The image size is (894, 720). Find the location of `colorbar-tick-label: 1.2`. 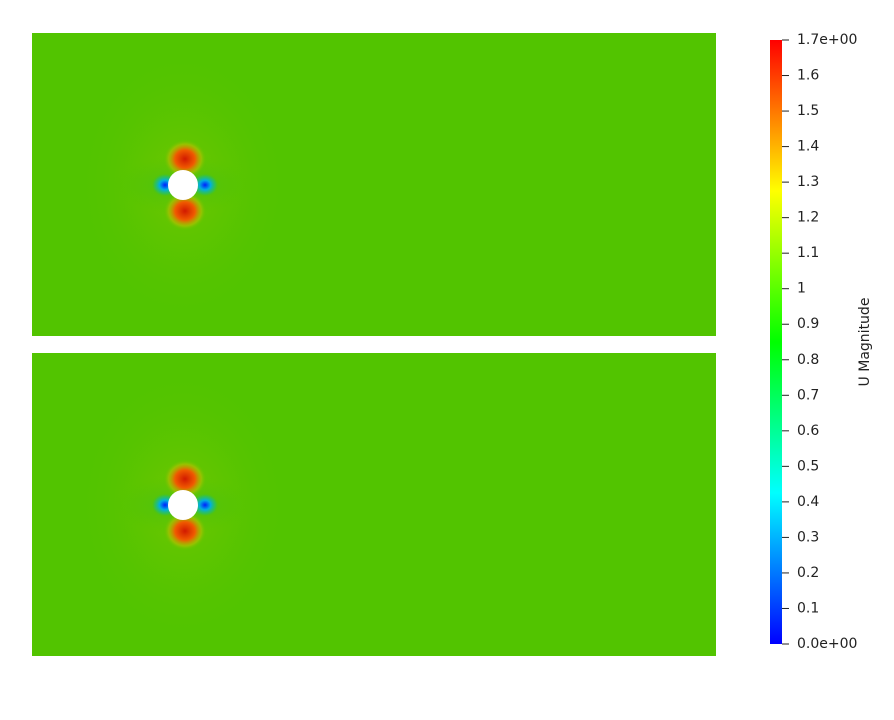

colorbar-tick-label: 1.2 is located at coordinates (808, 218).